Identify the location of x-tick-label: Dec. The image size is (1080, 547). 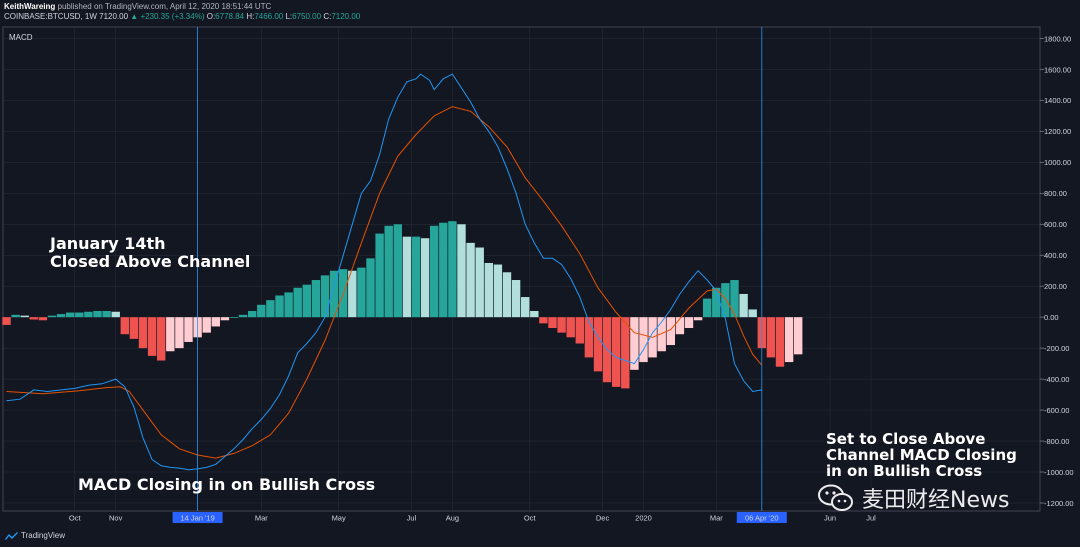
(603, 518).